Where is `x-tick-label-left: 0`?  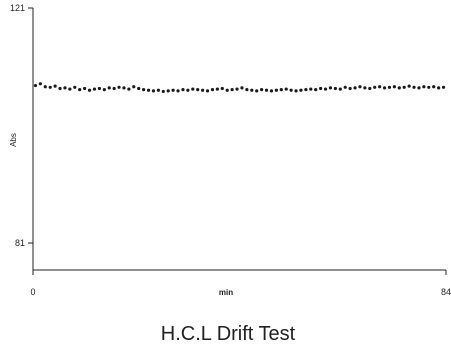 x-tick-label-left: 0 is located at coordinates (32, 292).